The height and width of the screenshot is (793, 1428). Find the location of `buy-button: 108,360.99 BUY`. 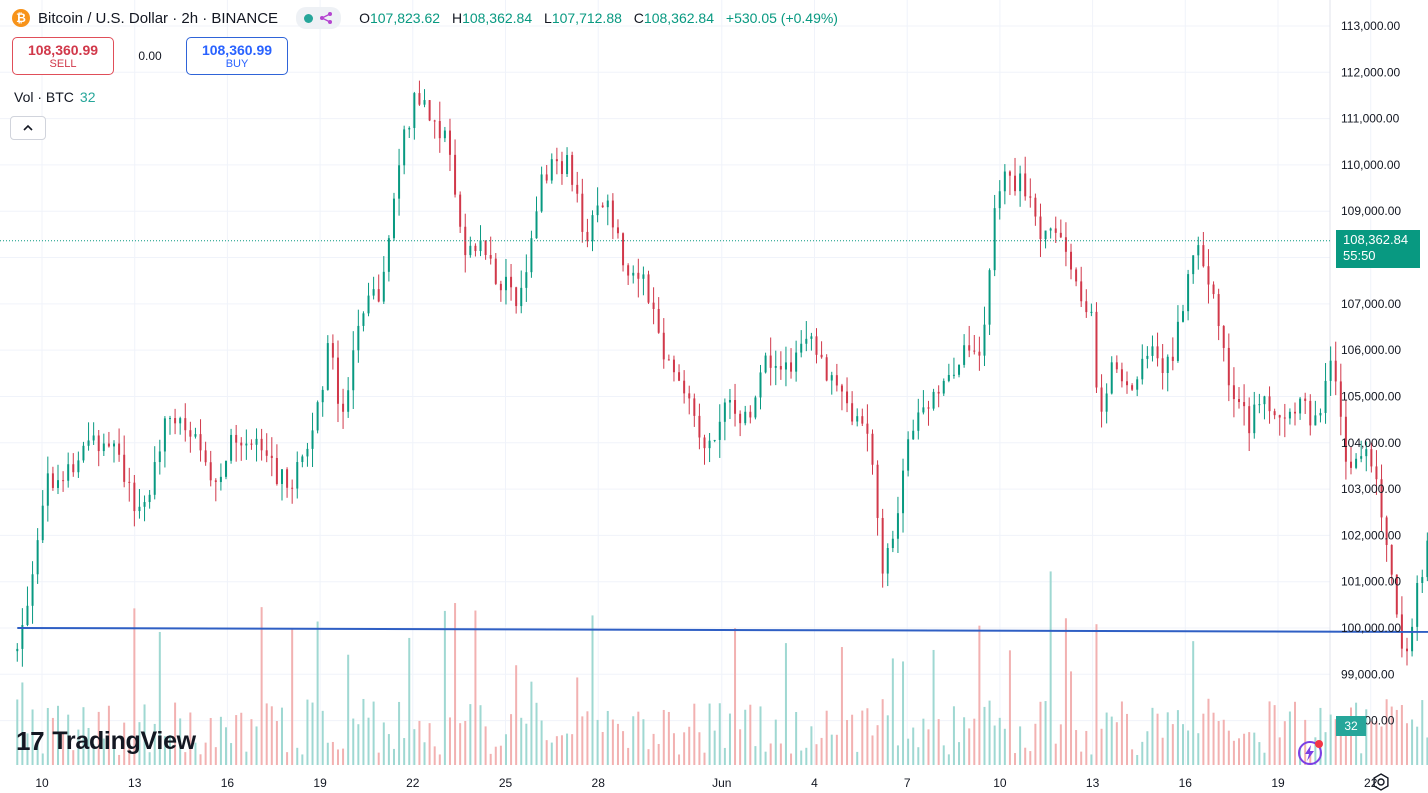

buy-button: 108,360.99 BUY is located at coordinates (237, 56).